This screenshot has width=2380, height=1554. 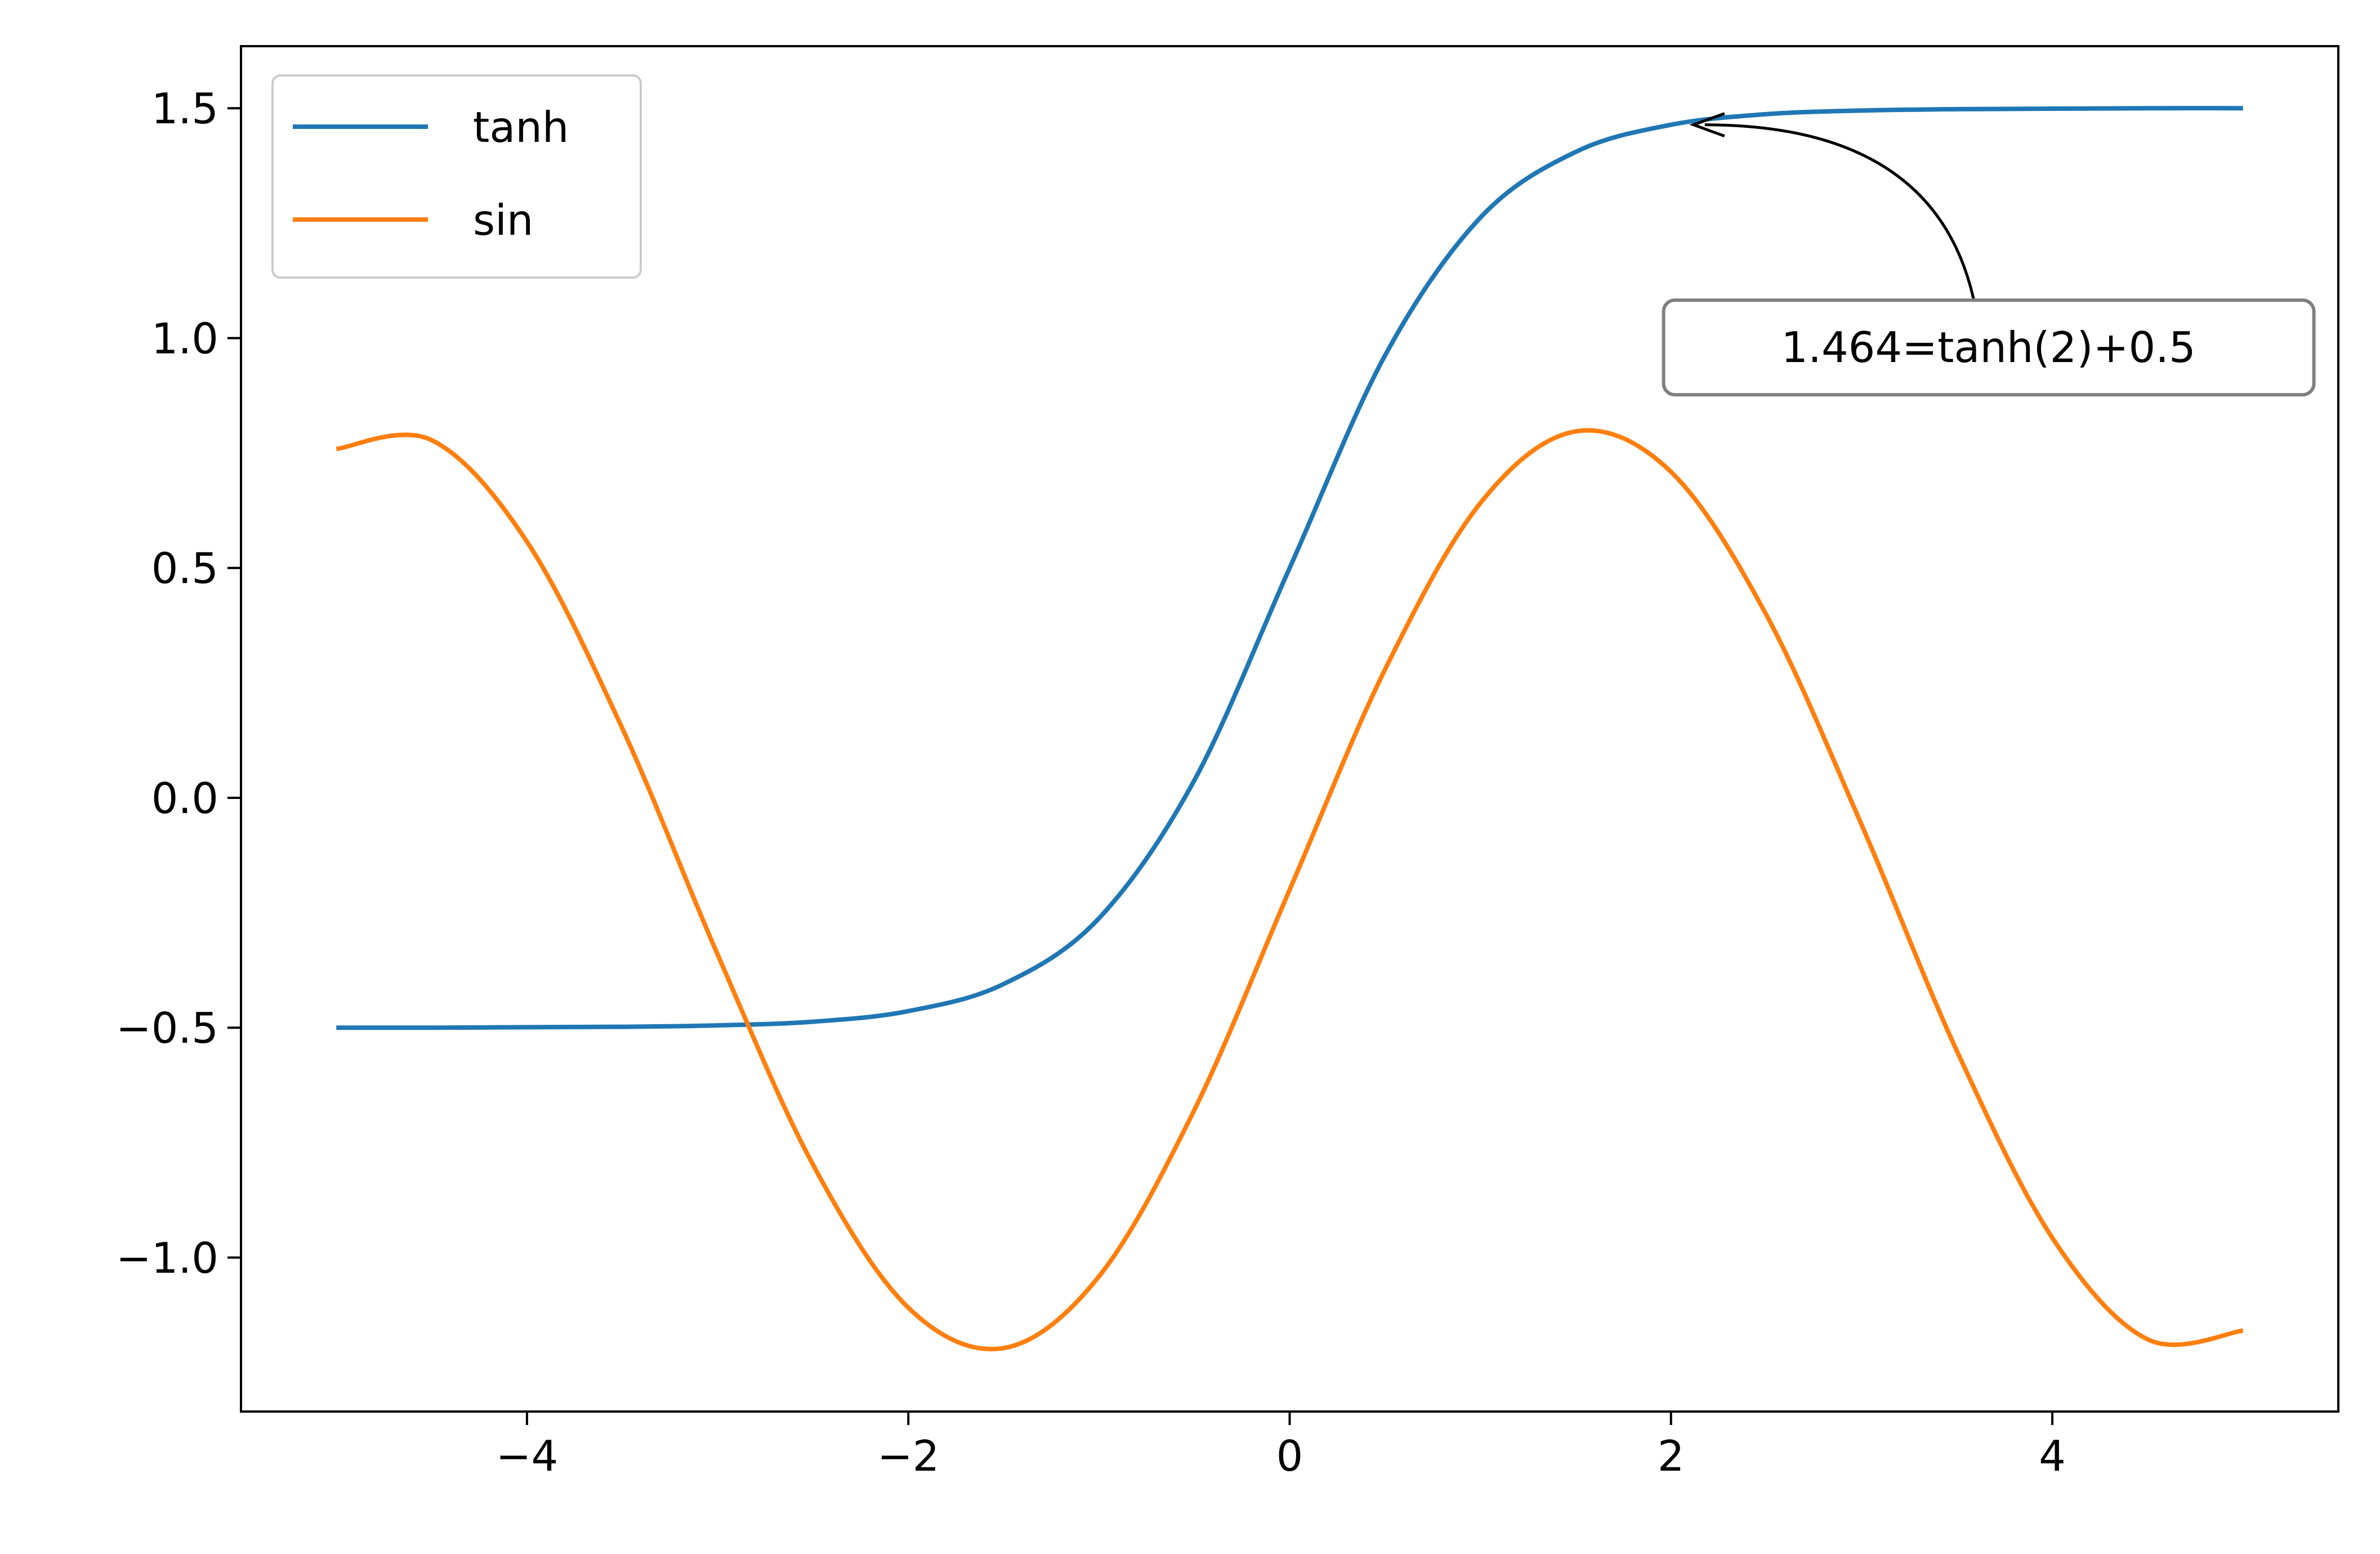 I want to click on annotation-arrow, so click(x=1841, y=217).